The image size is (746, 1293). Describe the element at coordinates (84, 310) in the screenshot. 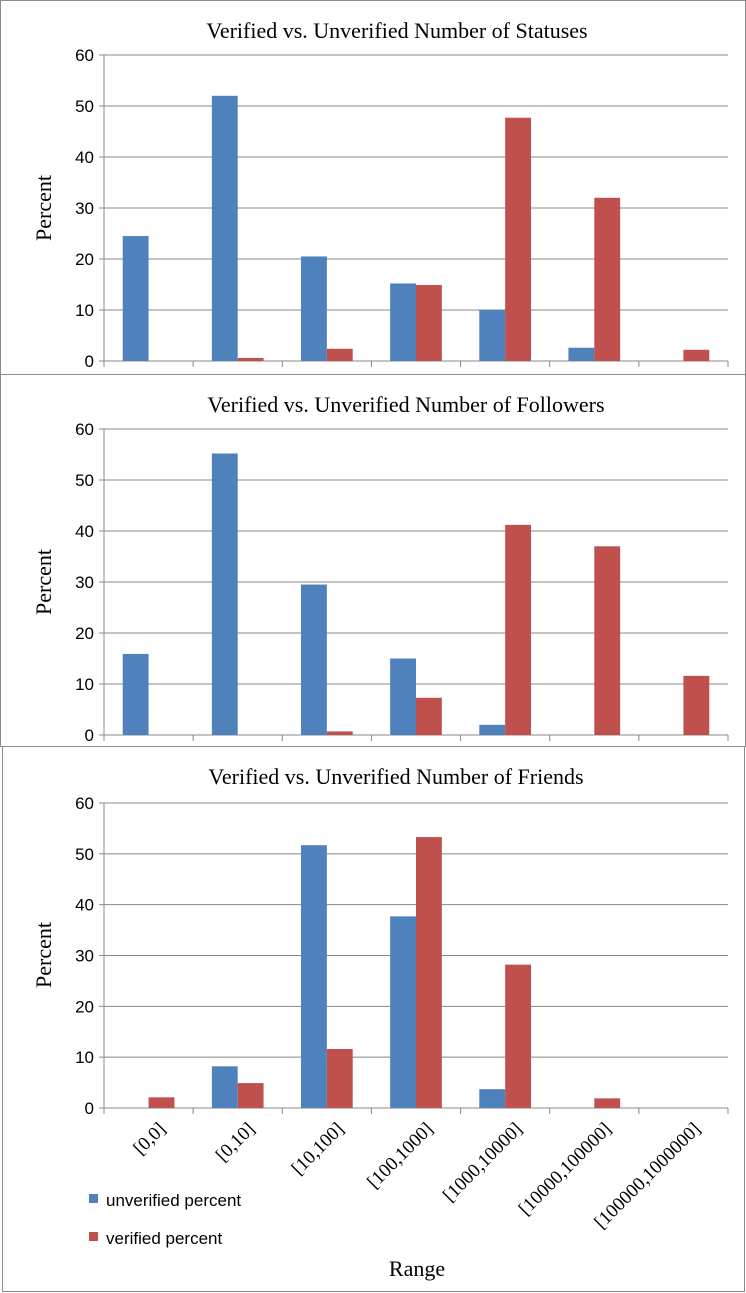

I see `statuses-y-tick-label: 10` at that location.